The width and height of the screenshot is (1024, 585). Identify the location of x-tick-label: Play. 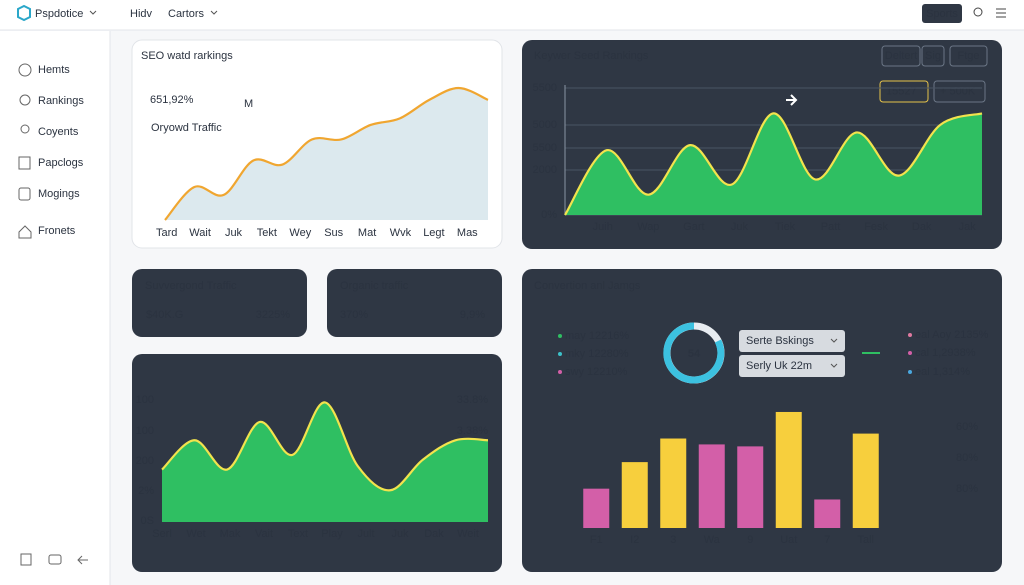
(332, 534).